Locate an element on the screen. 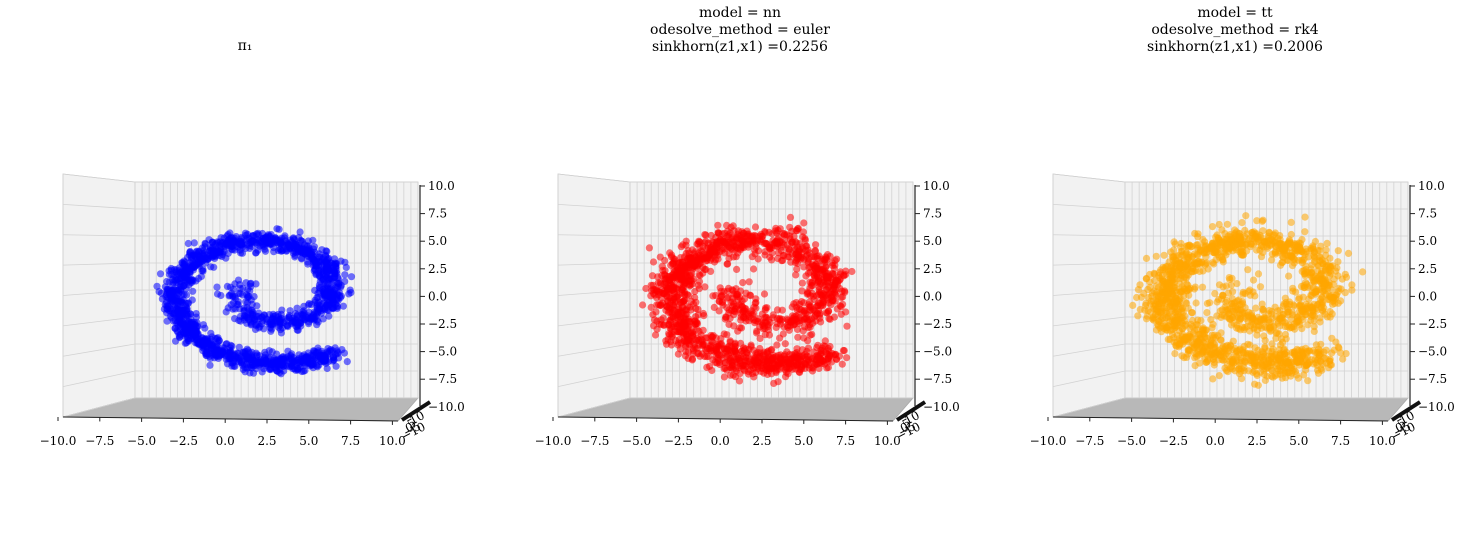 The width and height of the screenshot is (1480, 545). x-tick-label: −2.5 is located at coordinates (1173, 441).